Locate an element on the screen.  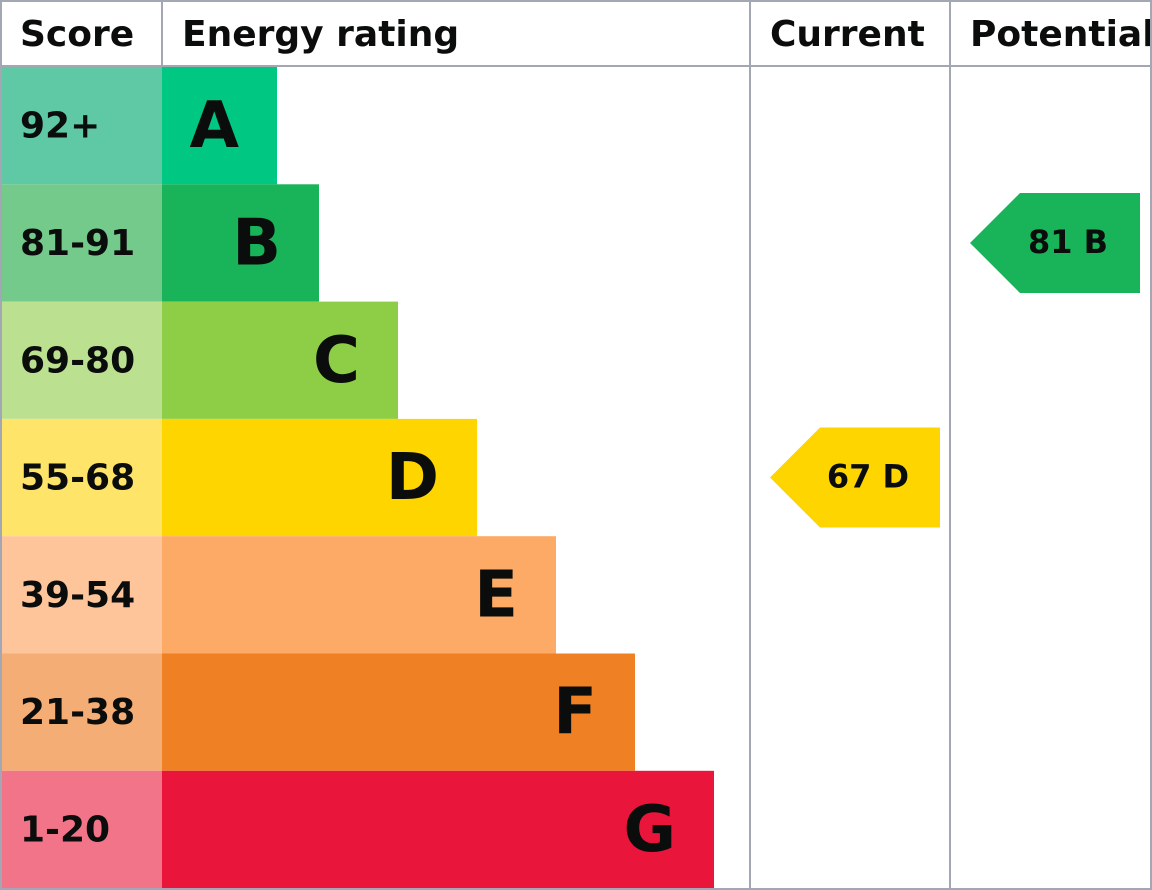
score-range: 21-38 is located at coordinates (77, 712).